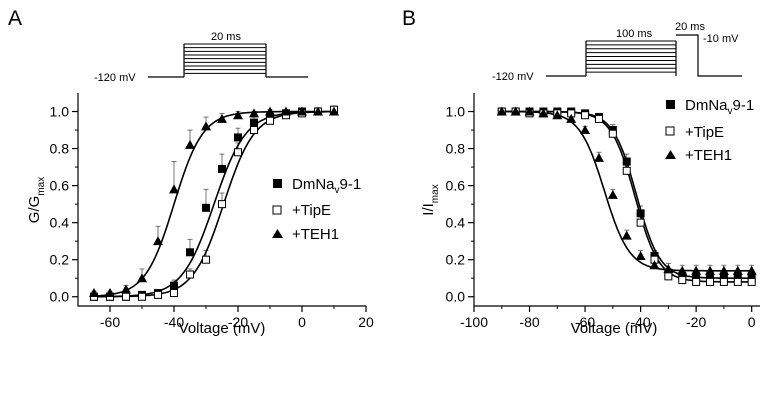 The image size is (784, 410). What do you see at coordinates (456, 223) in the screenshot?
I see `chart-b-y-tick-label: 0.4` at bounding box center [456, 223].